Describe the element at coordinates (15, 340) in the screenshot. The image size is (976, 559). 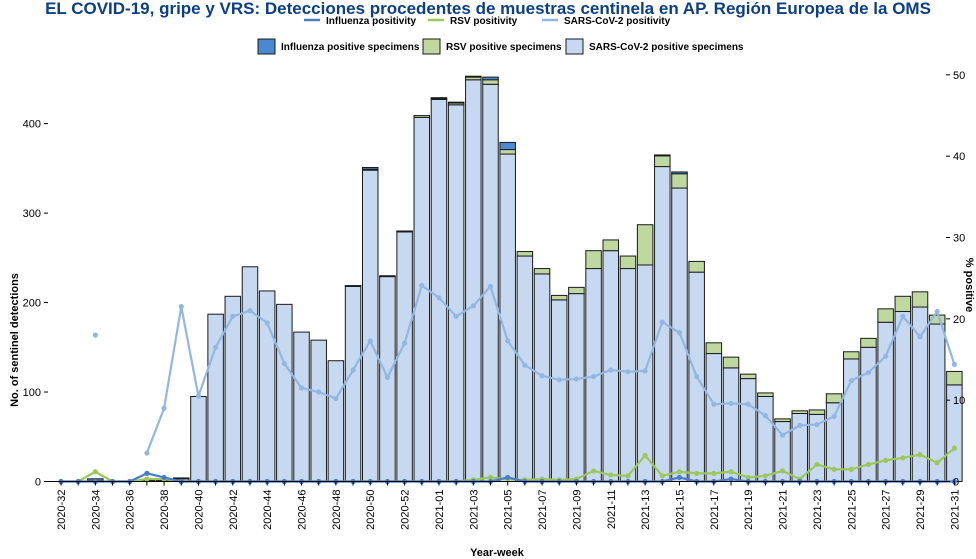
I see `y-axis-label: No. of sentinel detections` at that location.